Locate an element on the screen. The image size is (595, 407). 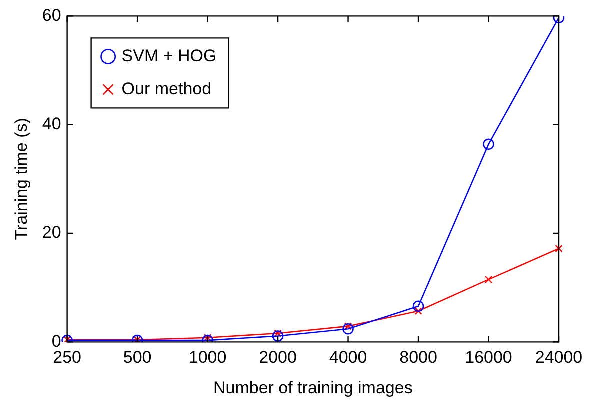
x-tick-label: 16000 is located at coordinates (488, 358).